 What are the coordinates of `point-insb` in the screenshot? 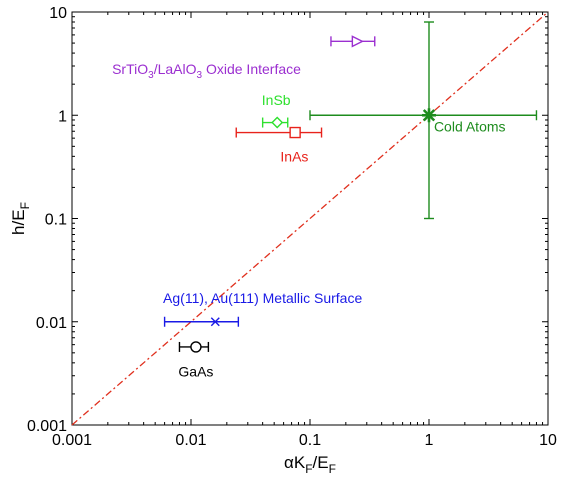 It's located at (275, 122).